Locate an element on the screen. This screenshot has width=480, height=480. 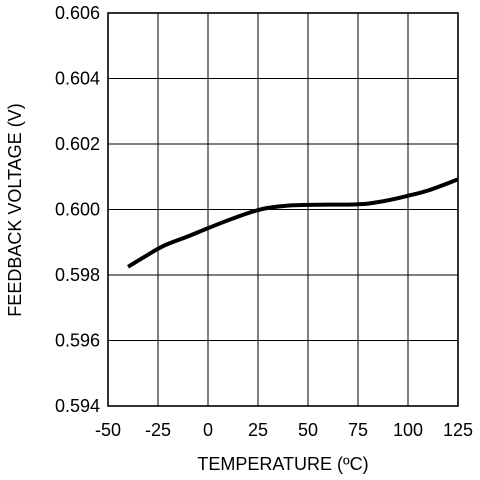
y-tick-label: 0.598 is located at coordinates (77, 275).